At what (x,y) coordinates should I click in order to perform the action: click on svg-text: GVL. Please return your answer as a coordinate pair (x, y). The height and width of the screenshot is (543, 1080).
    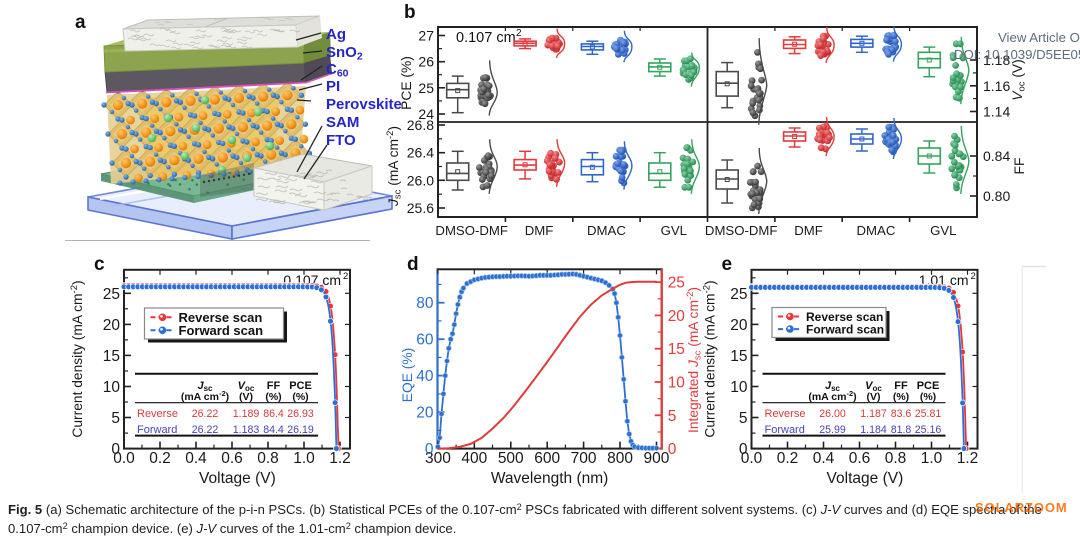
    Looking at the image, I should click on (943, 230).